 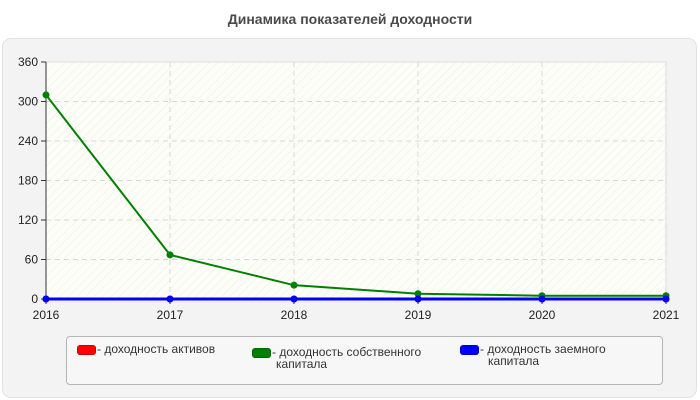 What do you see at coordinates (34, 299) in the screenshot?
I see `svg-text: 0` at bounding box center [34, 299].